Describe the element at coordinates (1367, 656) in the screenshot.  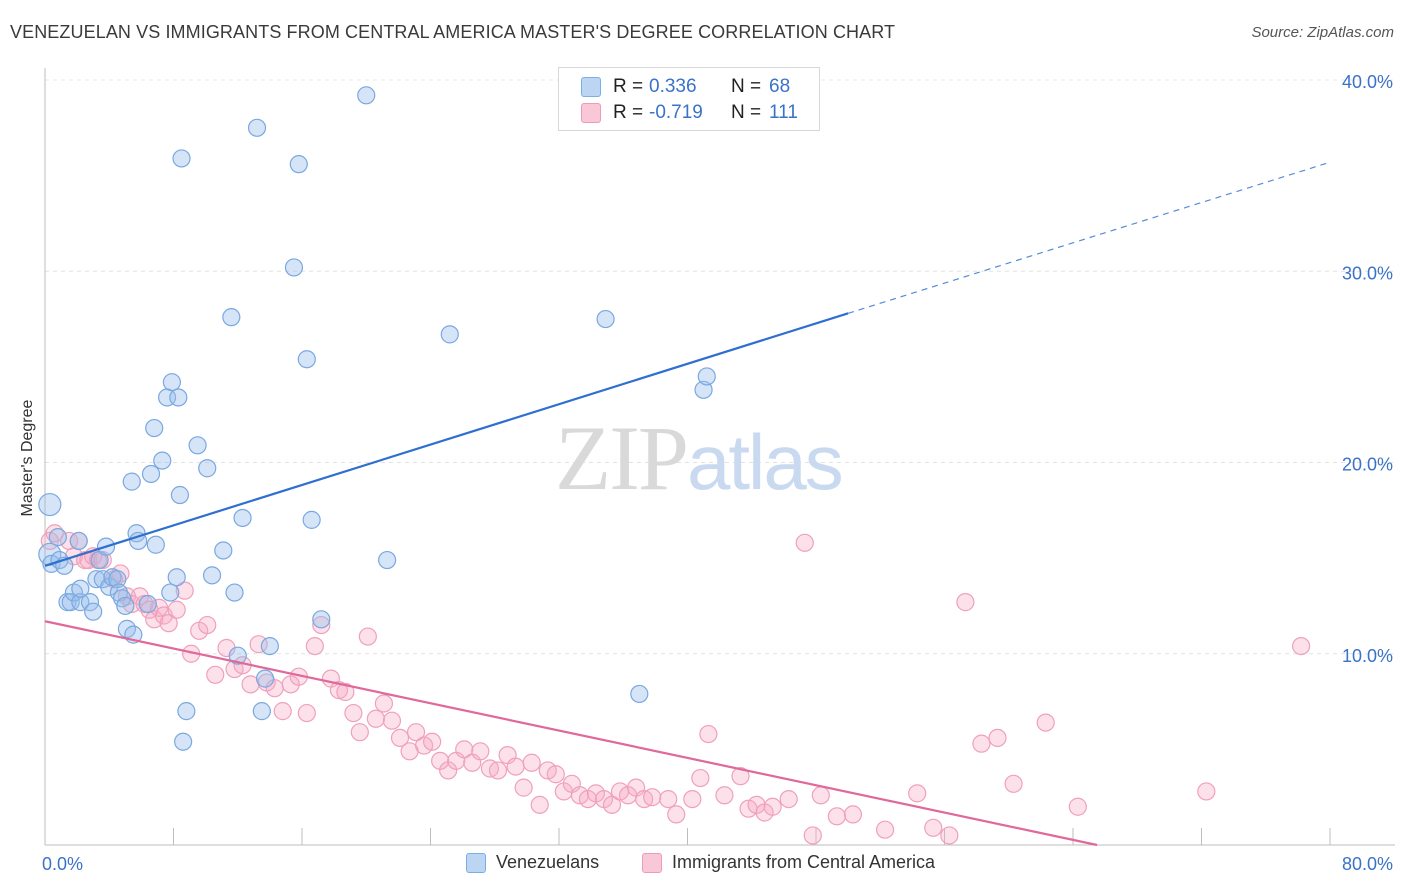
I see `y-tick-label: 10.0%` at that location.